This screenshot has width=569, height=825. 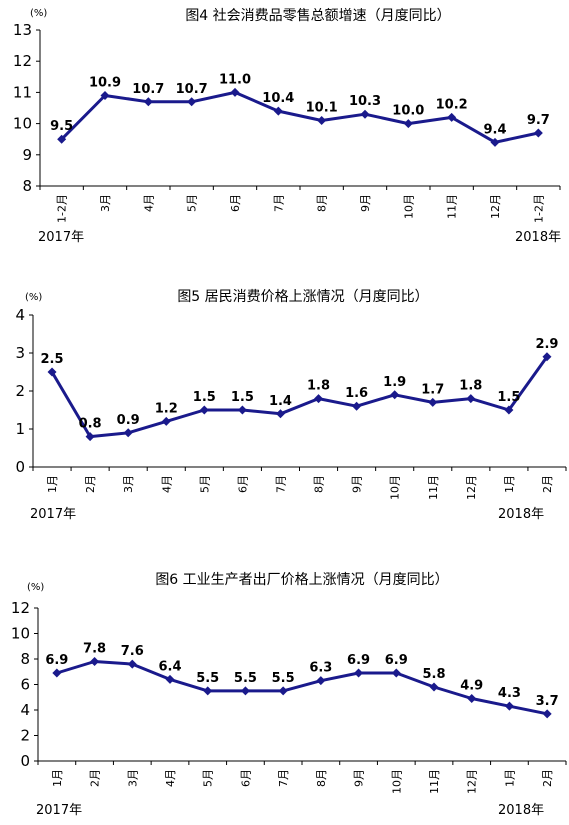 What do you see at coordinates (470, 386) in the screenshot?
I see `data-label: 1.8` at bounding box center [470, 386].